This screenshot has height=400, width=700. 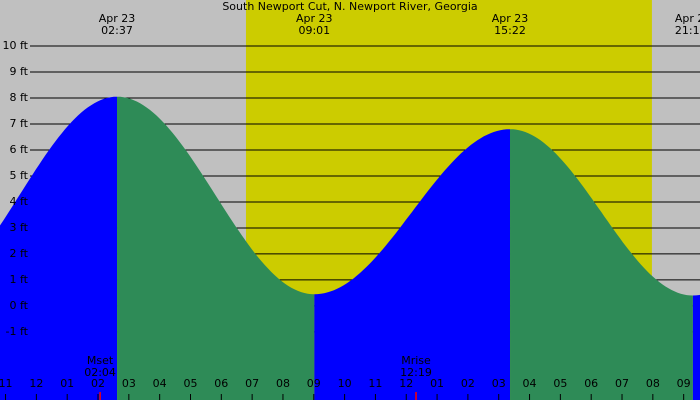 What do you see at coordinates (314, 30) in the screenshot?
I see `event-time: 09:01` at bounding box center [314, 30].